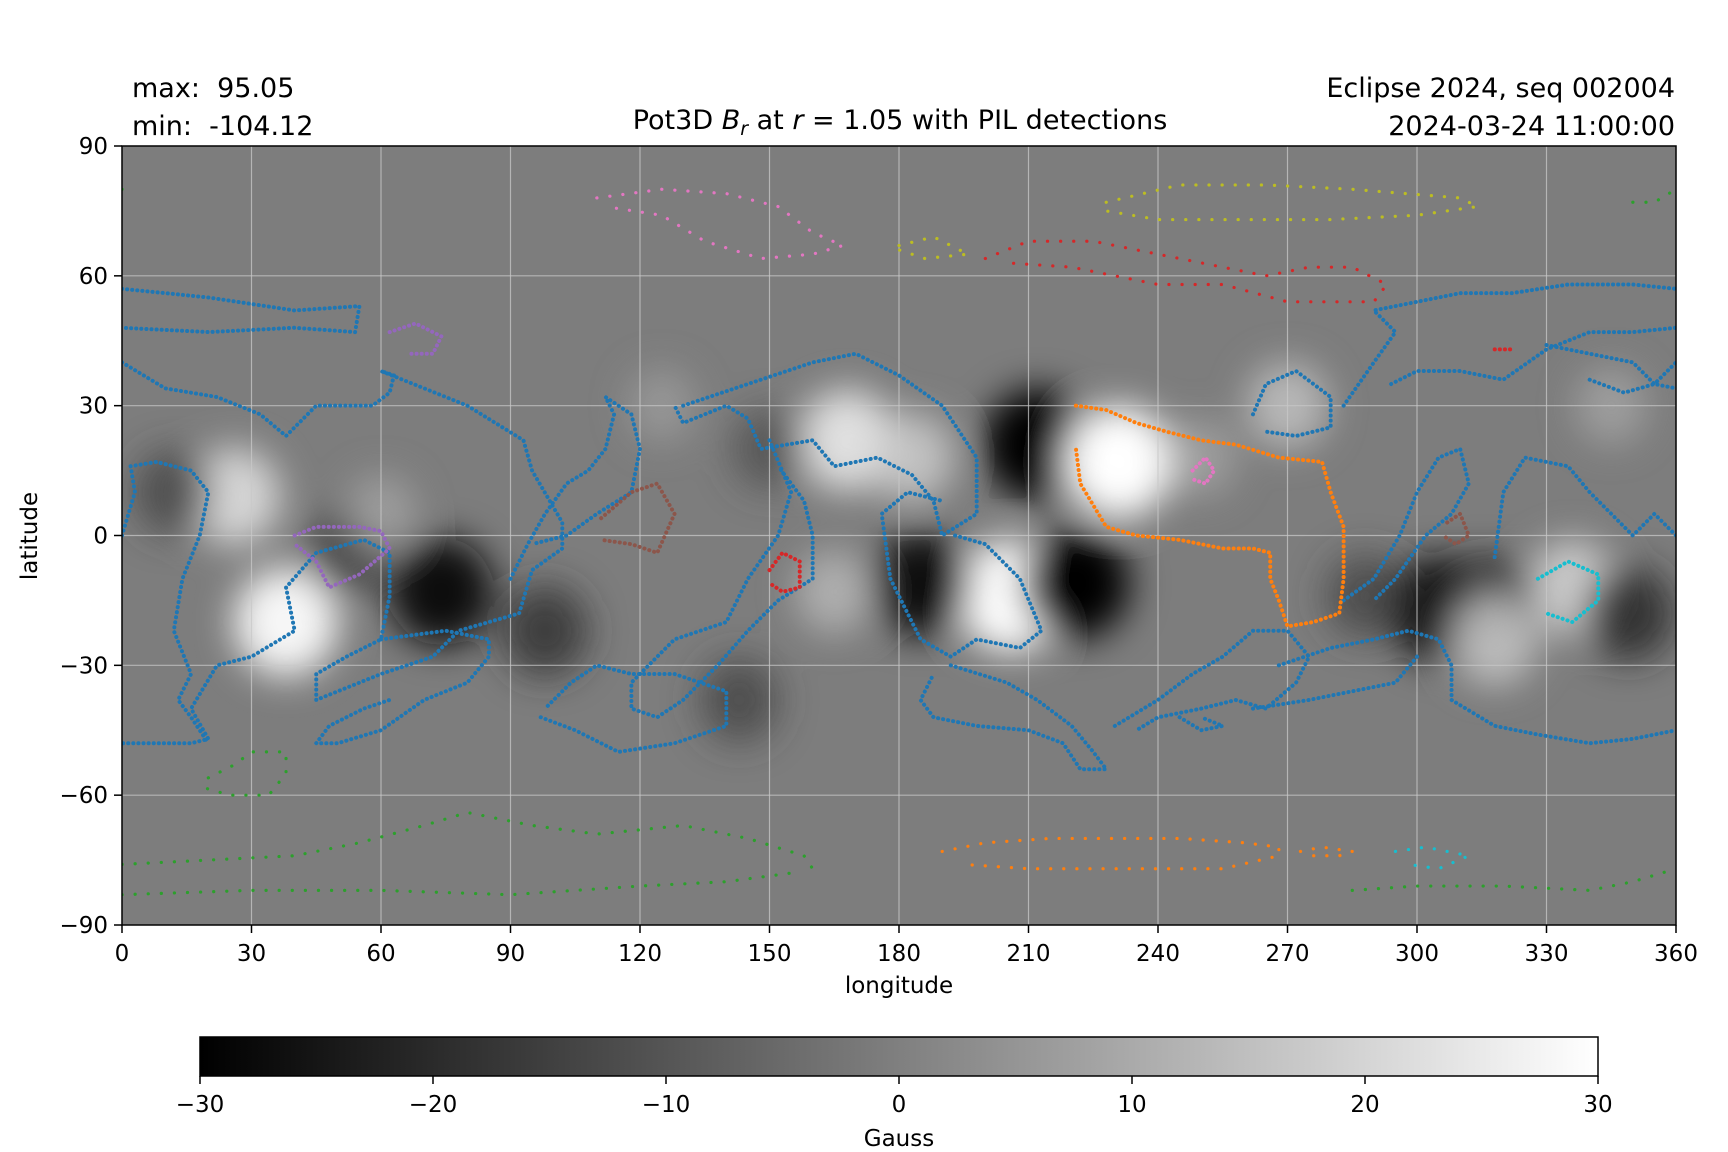 Image resolution: width=1728 pixels, height=1152 pixels. I want to click on info-line1: Eclipse 2024, seq 002004, so click(1500, 88).